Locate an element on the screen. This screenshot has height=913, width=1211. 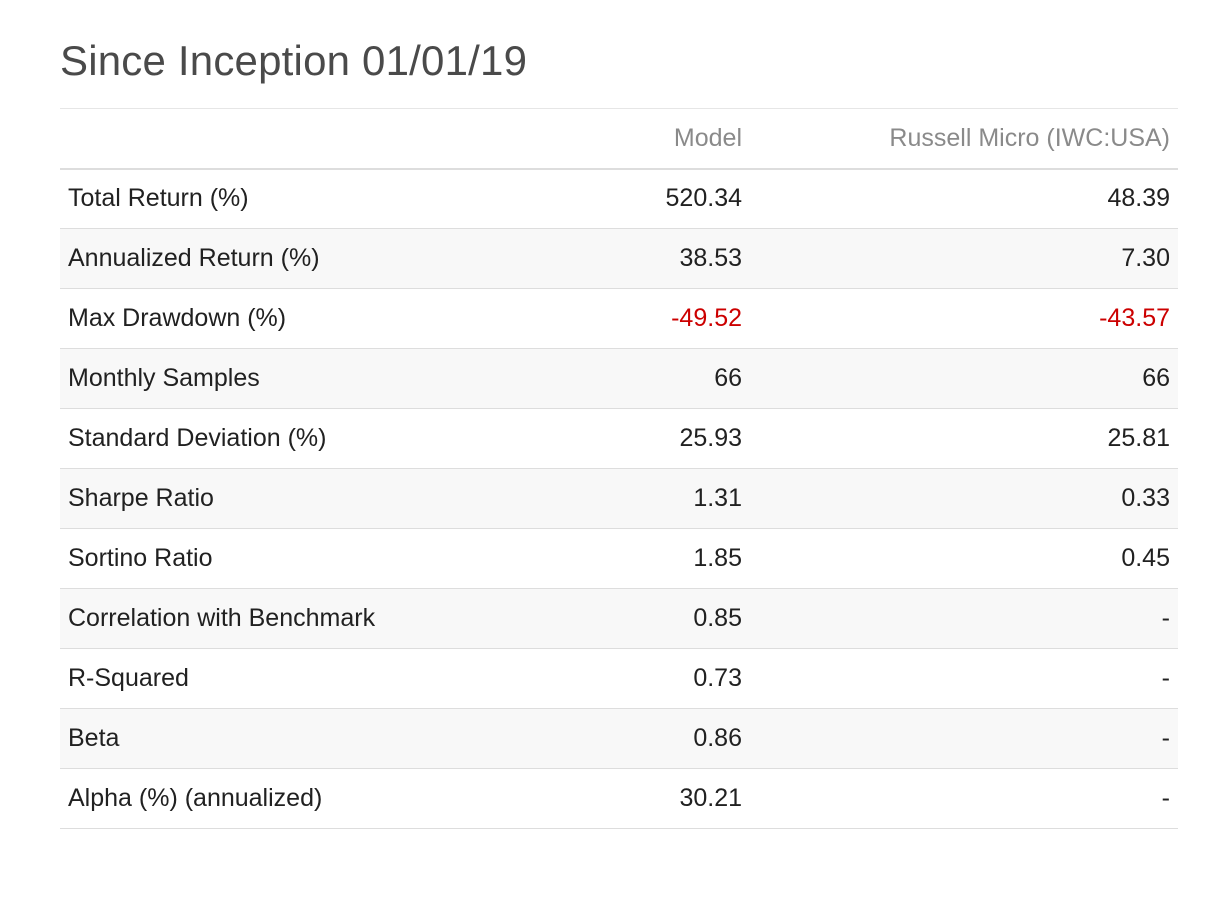
model-value: 66 is located at coordinates (728, 378).